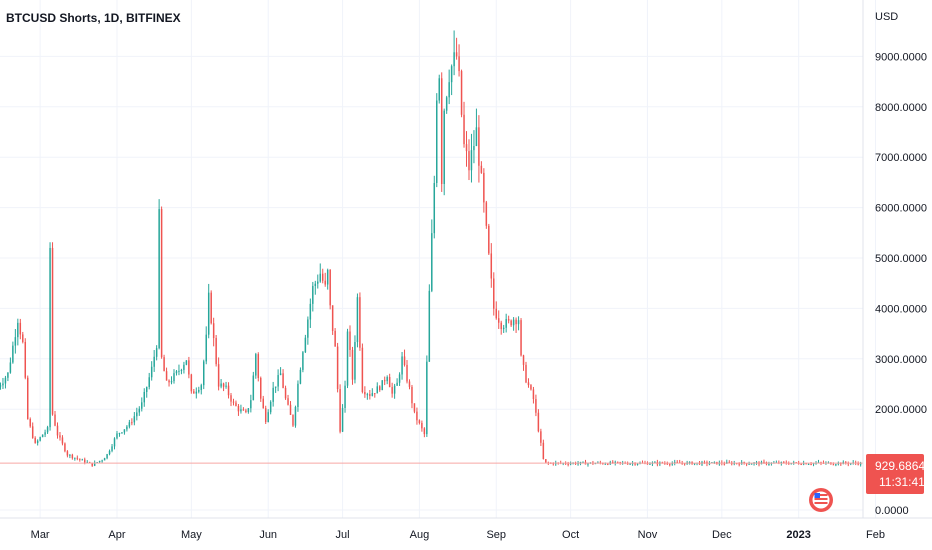 The image size is (932, 550). What do you see at coordinates (821, 500) in the screenshot?
I see `us-flag-icon` at bounding box center [821, 500].